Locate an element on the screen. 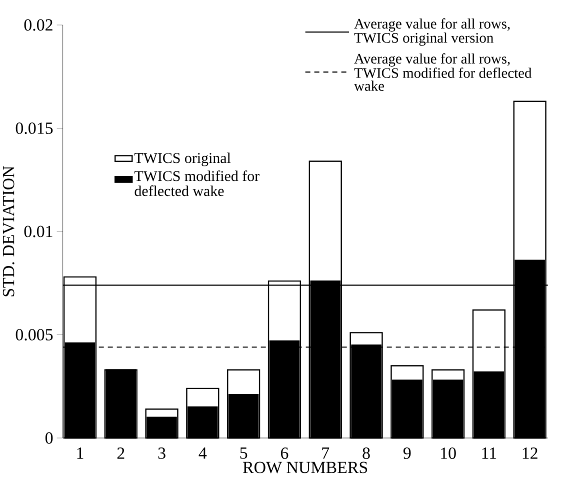 The height and width of the screenshot is (497, 575). x-tick-label: 10 is located at coordinates (448, 453).